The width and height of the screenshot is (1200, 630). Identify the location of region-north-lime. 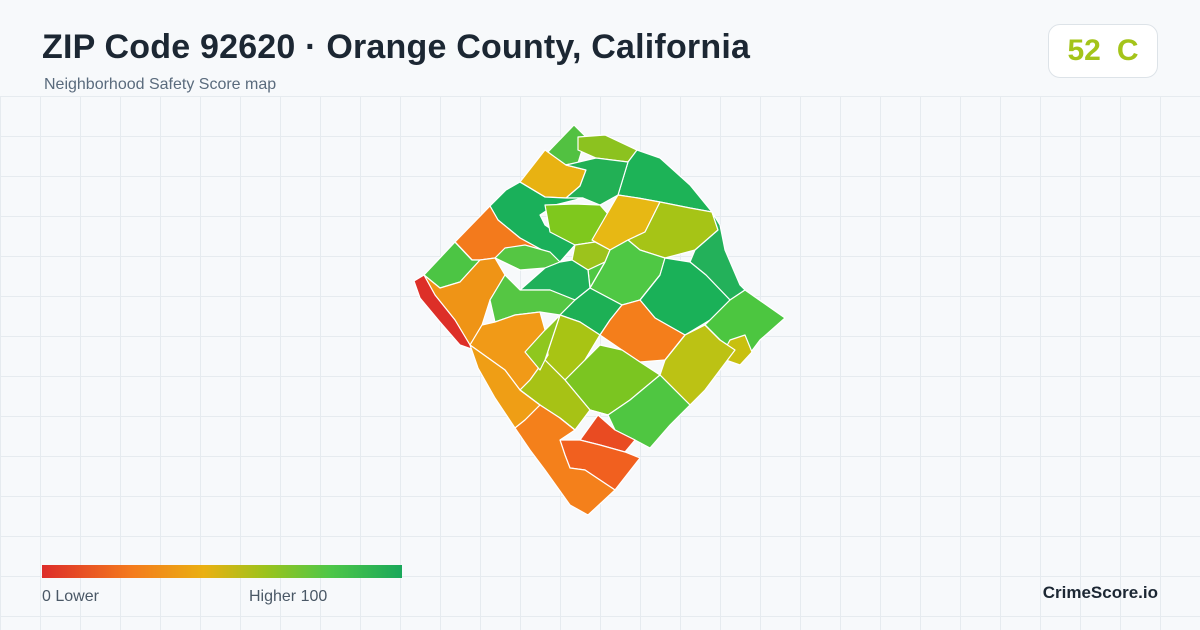
(607, 148).